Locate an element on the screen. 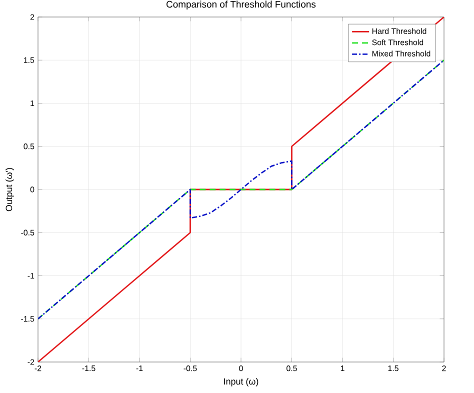 The height and width of the screenshot is (393, 474). chart-title: Comparison of Threshold Functions is located at coordinates (241, 5).